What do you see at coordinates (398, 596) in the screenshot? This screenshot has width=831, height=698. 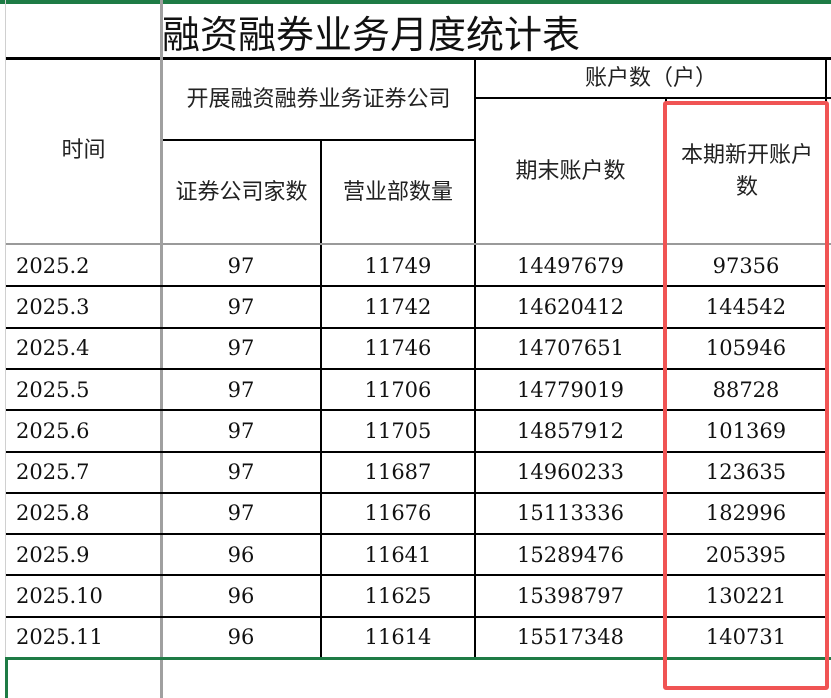 I see `cell-branch-count: 11625` at bounding box center [398, 596].